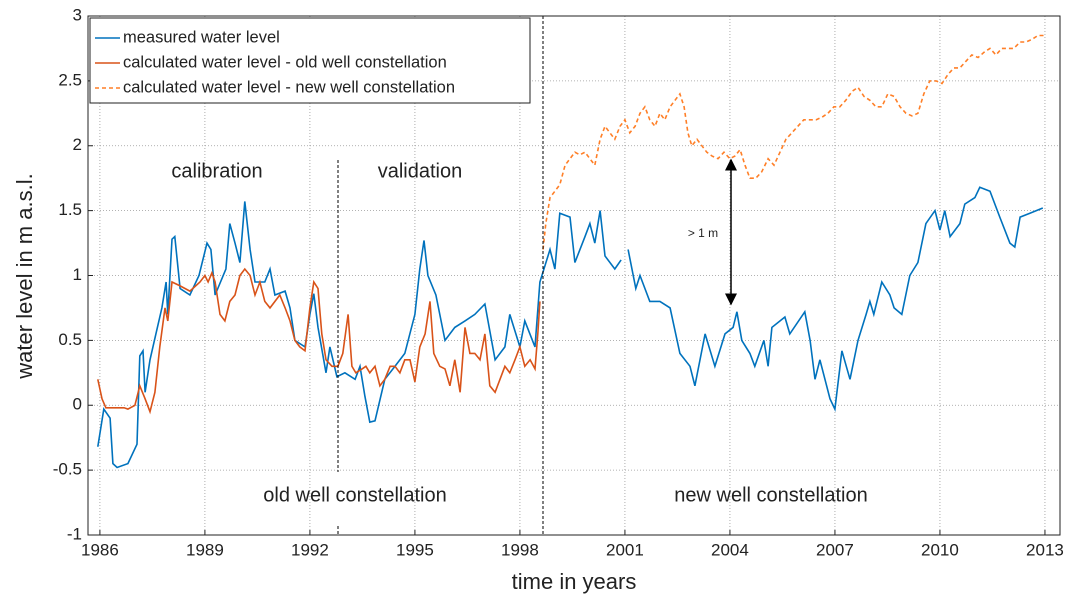 Image resolution: width=1075 pixels, height=600 pixels. What do you see at coordinates (67, 469) in the screenshot?
I see `y-tick-label: -0.5` at bounding box center [67, 469].